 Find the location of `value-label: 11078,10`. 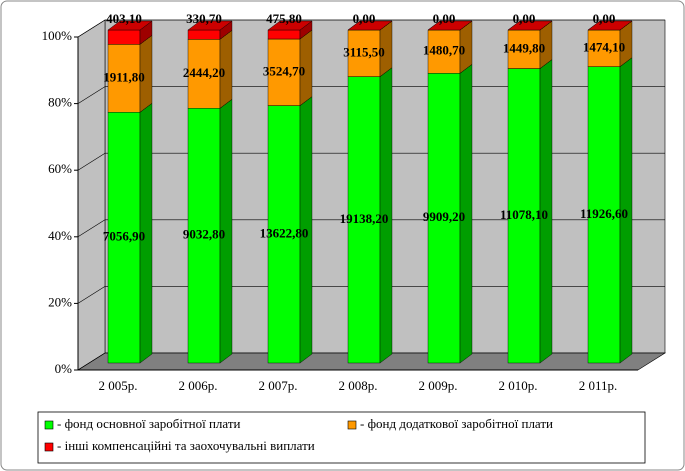

value-label: 11078,10 is located at coordinates (524, 214).